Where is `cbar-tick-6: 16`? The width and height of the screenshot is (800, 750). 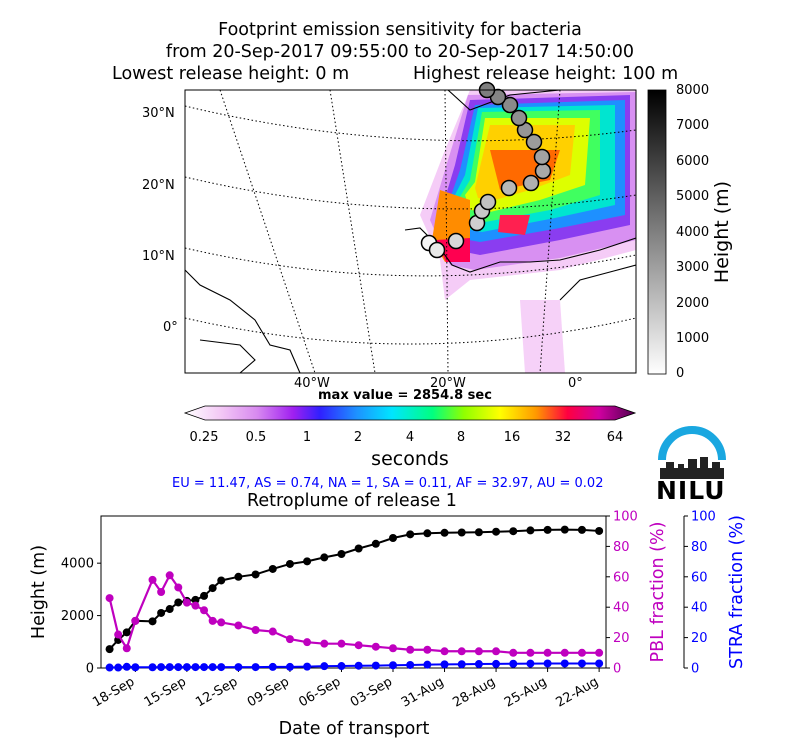 cbar-tick-6: 16 is located at coordinates (512, 437).